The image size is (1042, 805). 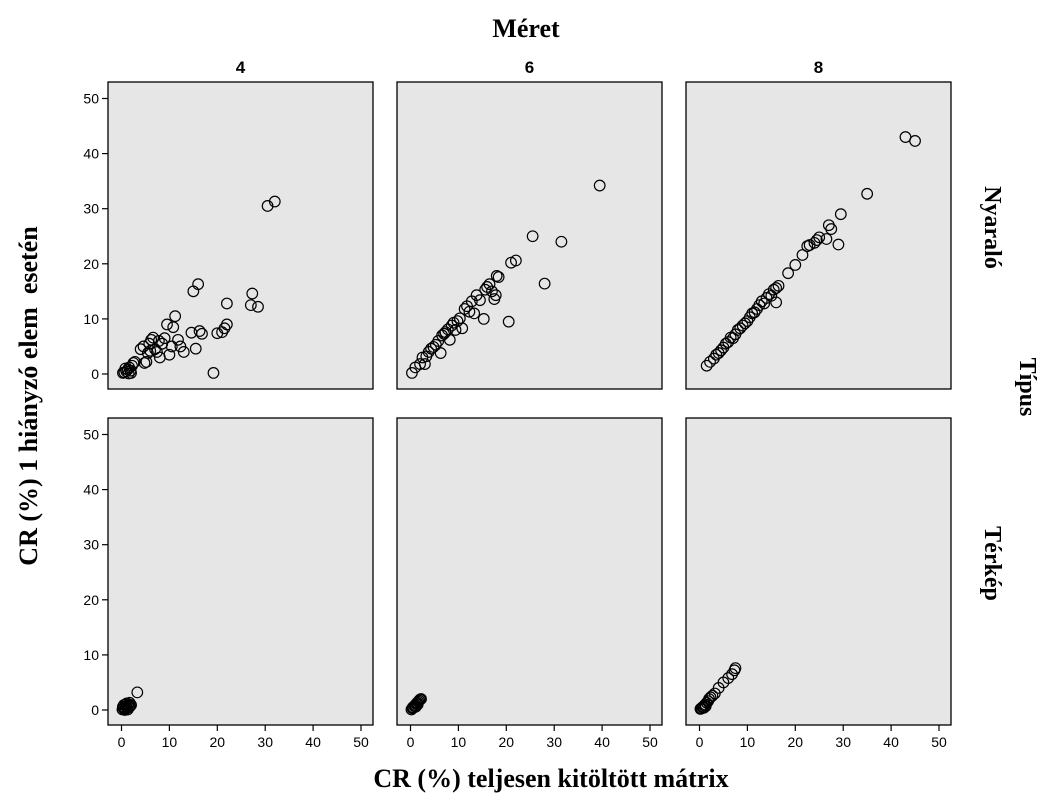 I want to click on row-facet-label-nyaraló: Nyaraló, so click(x=992, y=227).